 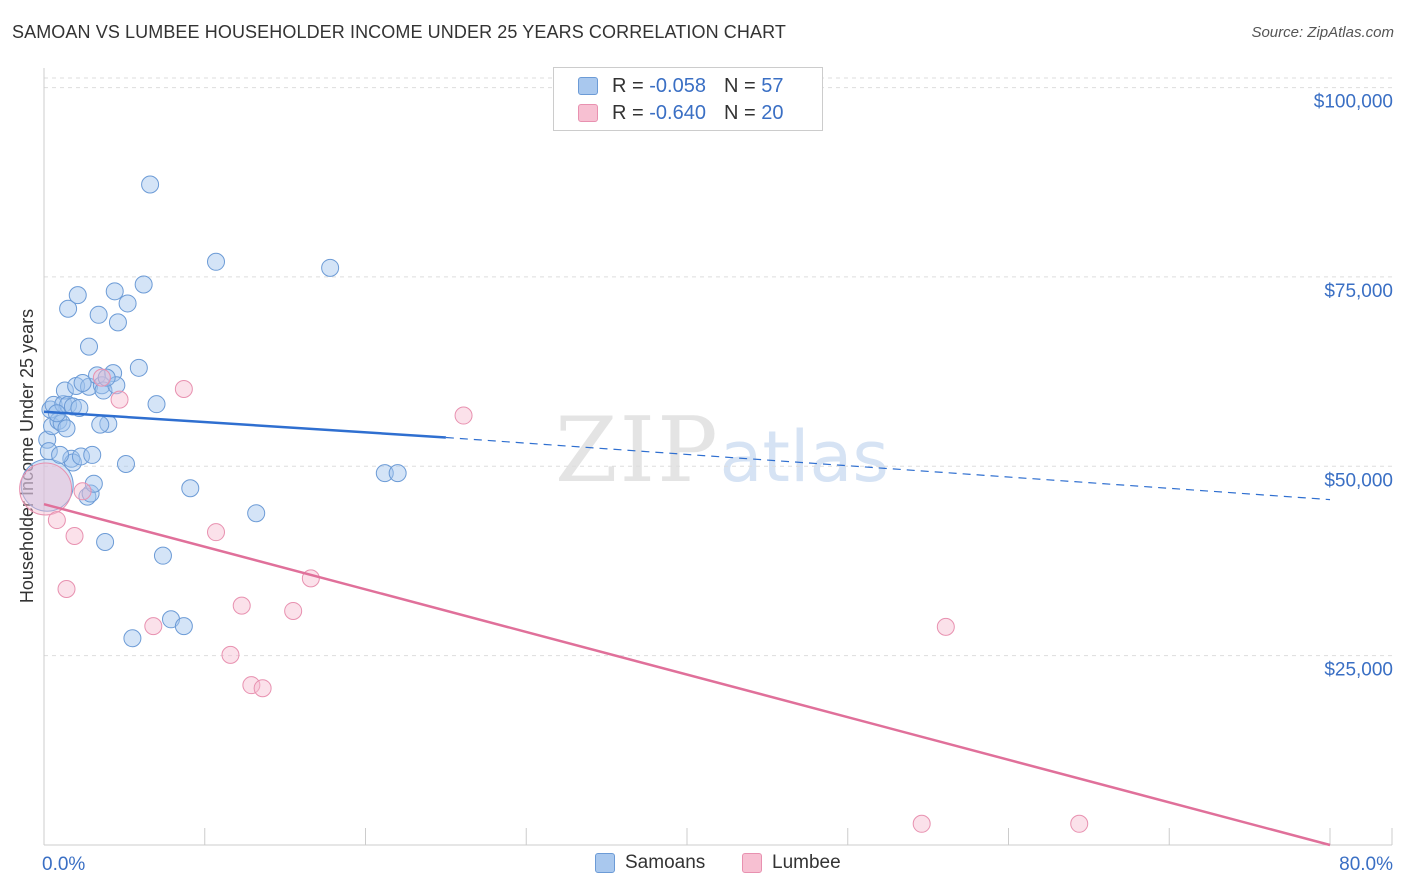 I want to click on watermark-zip: ZIP, so click(x=637, y=450).